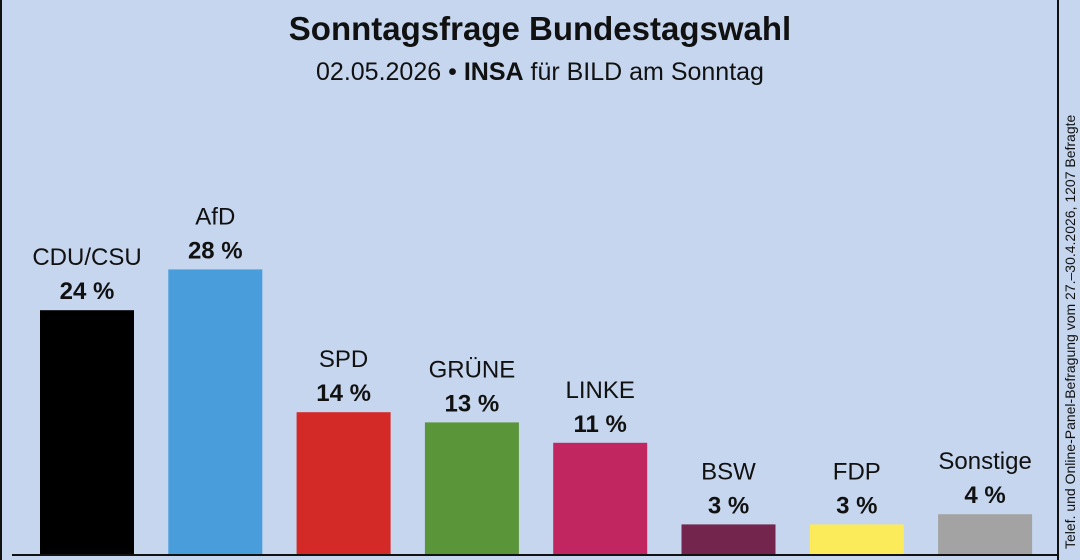  What do you see at coordinates (600, 498) in the screenshot?
I see `bar-linke` at bounding box center [600, 498].